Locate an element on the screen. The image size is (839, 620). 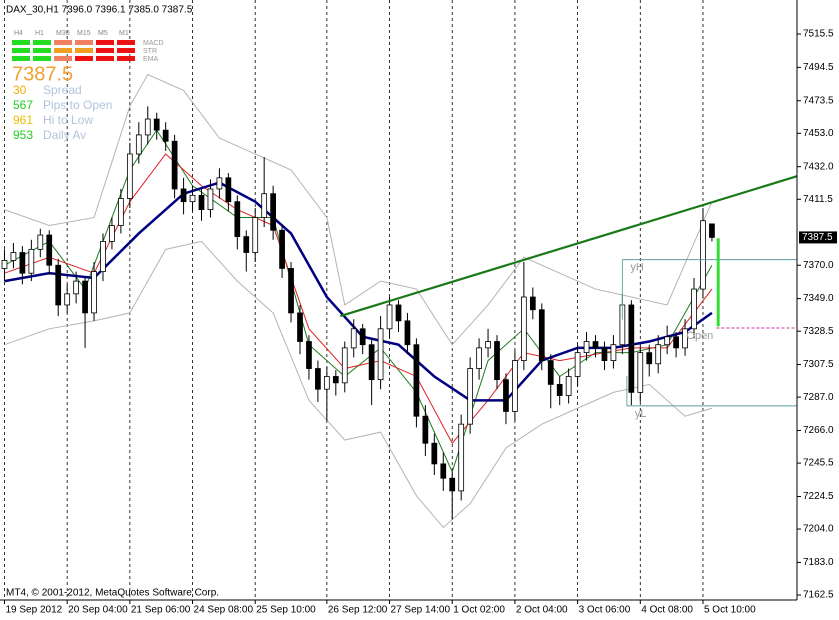
x-tick-label: 20 Sep 04:00 is located at coordinates (98, 610).